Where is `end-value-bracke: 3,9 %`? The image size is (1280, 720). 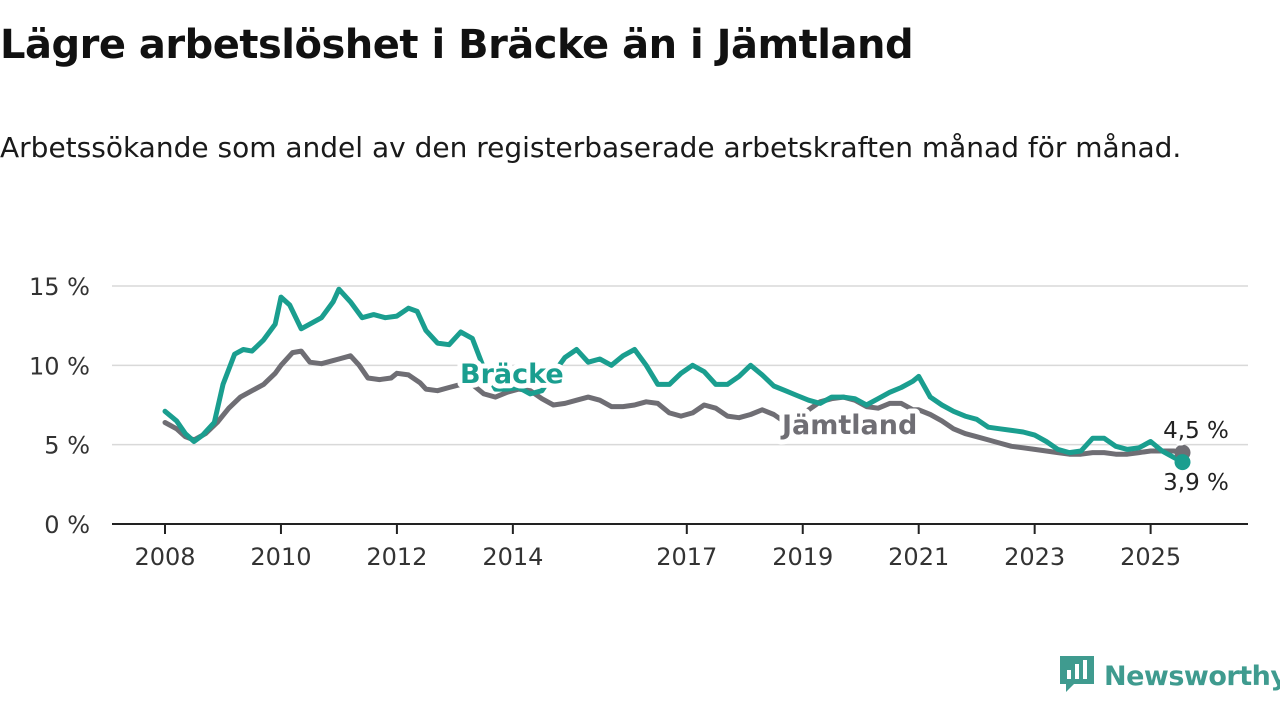
end-value-bracke: 3,9 % is located at coordinates (1196, 483).